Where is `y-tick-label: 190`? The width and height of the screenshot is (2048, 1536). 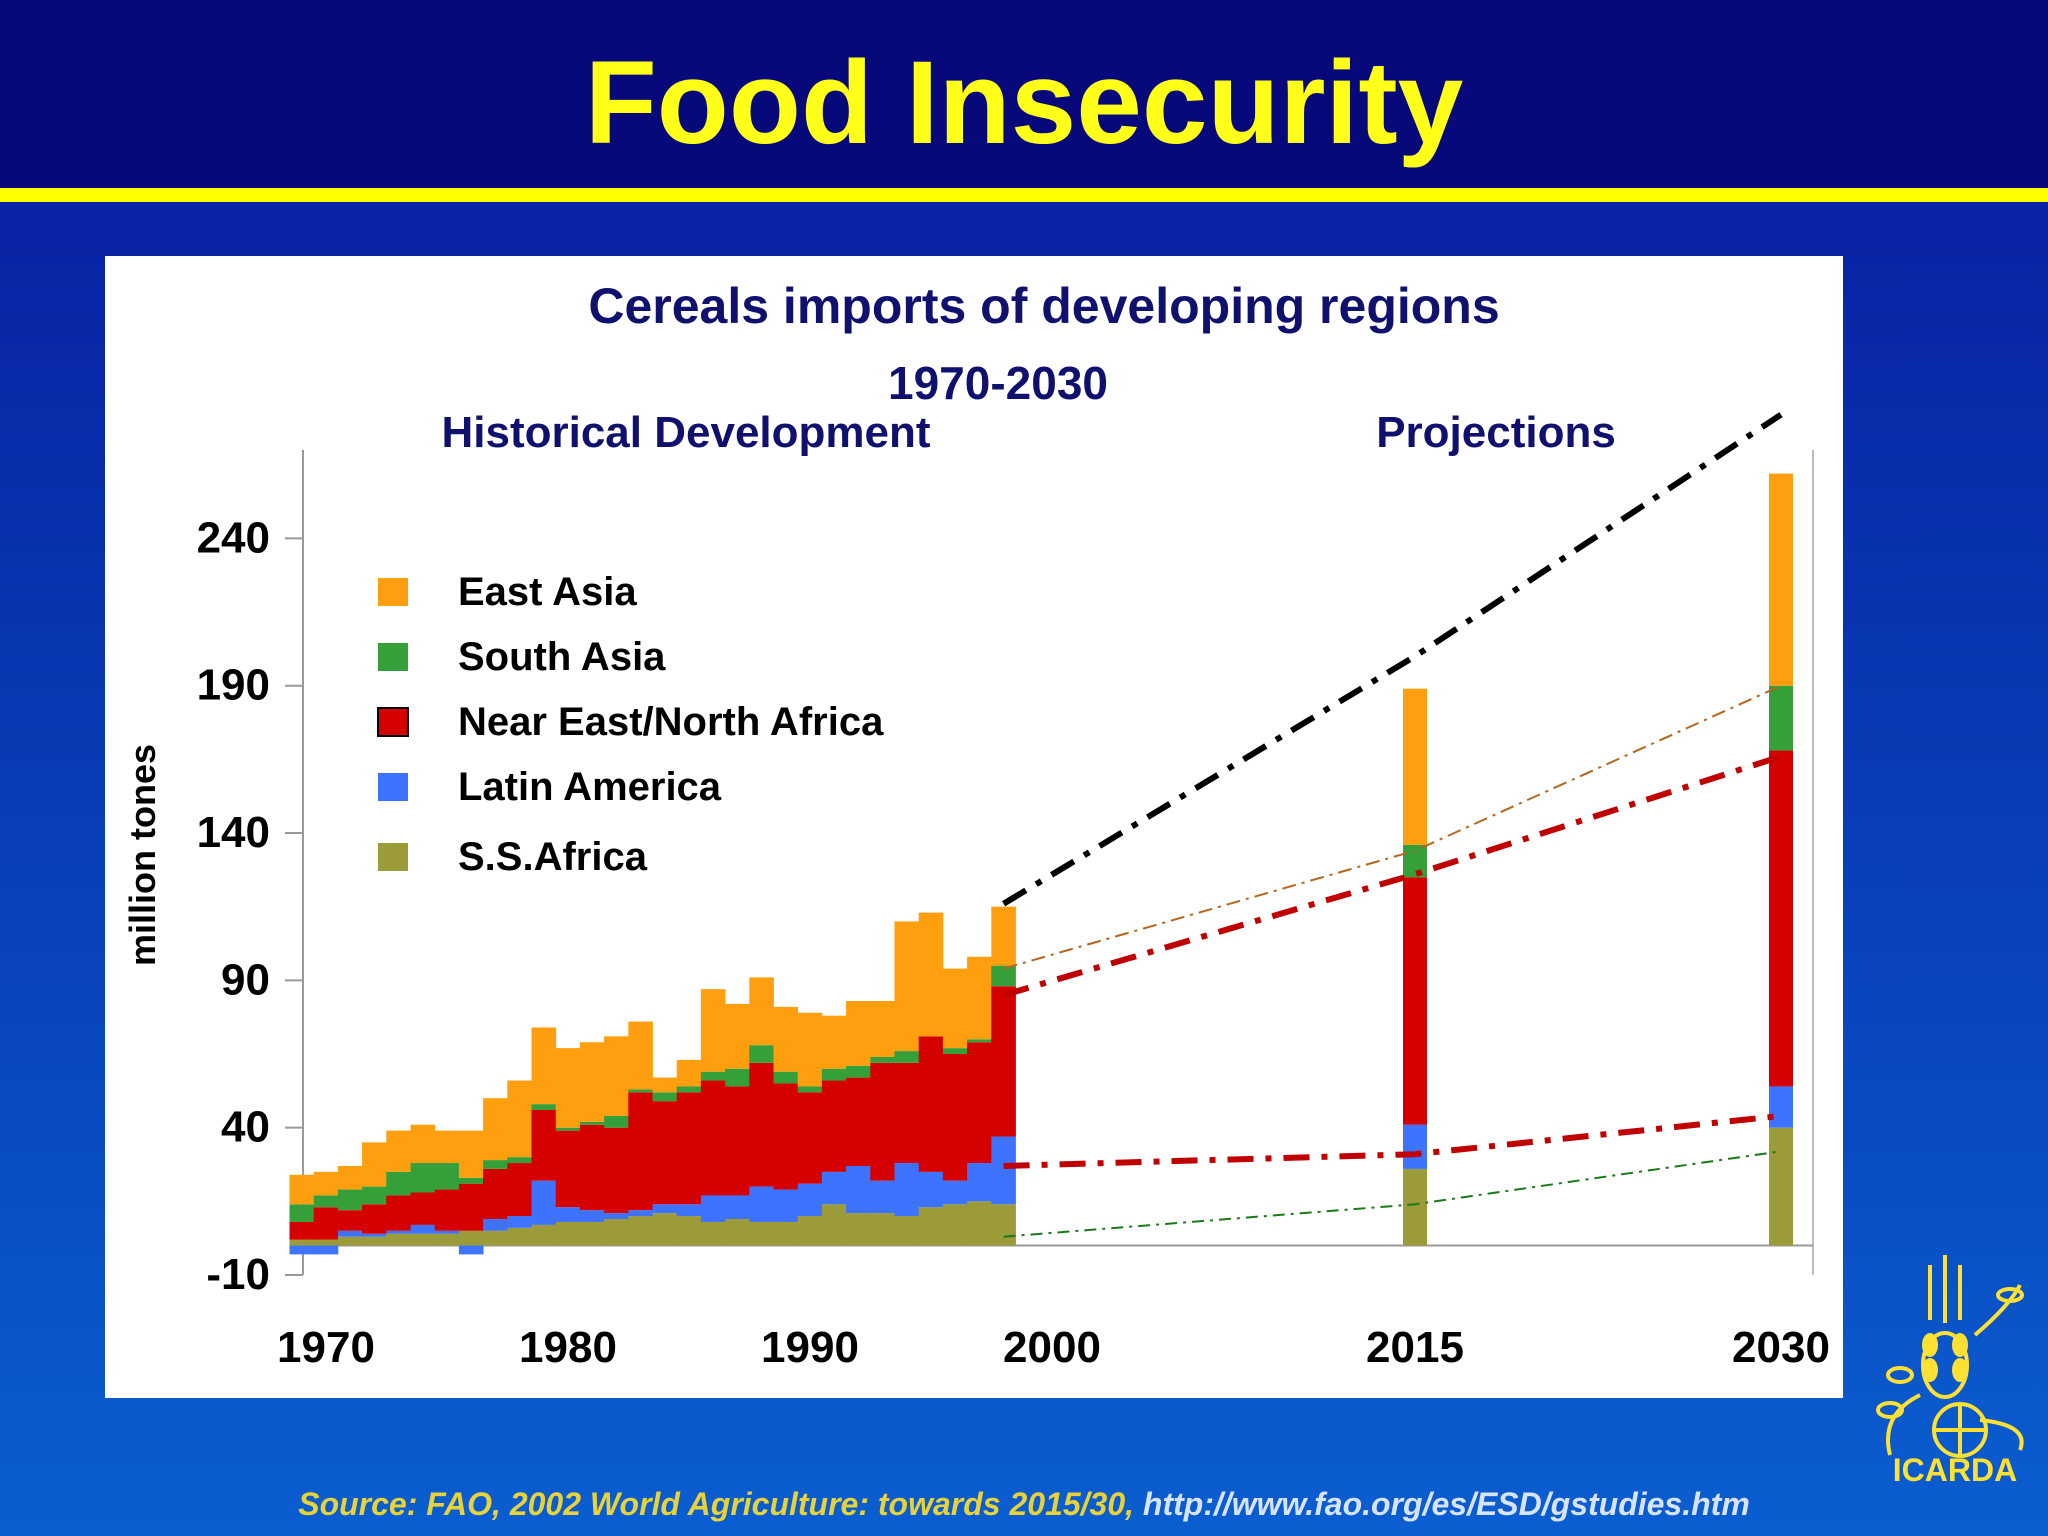
y-tick-label: 190 is located at coordinates (233, 685).